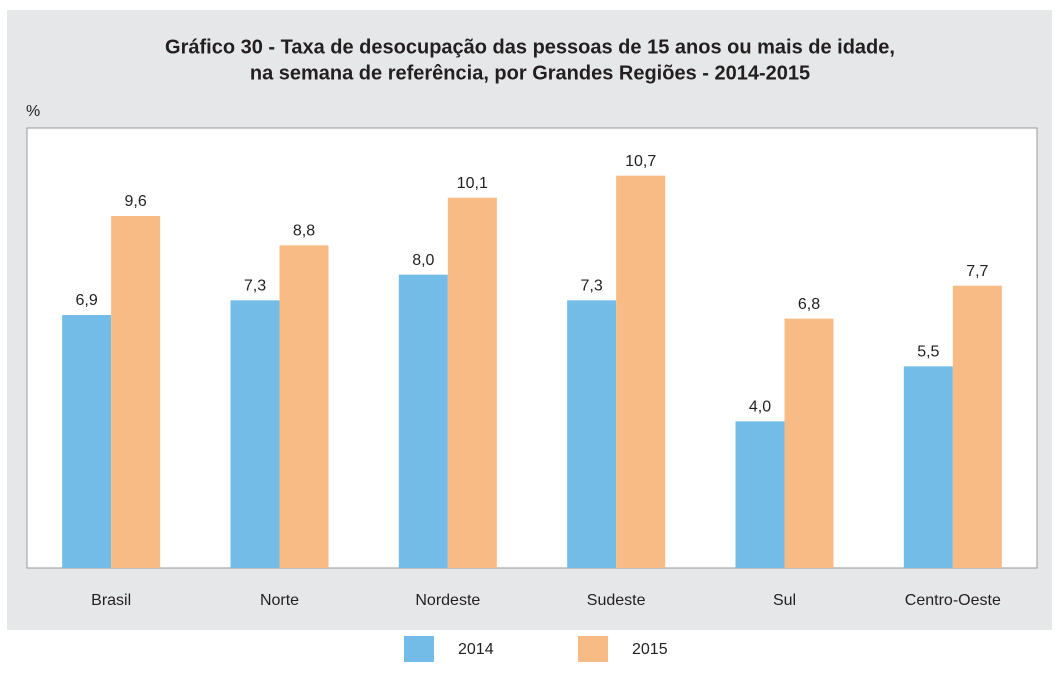  Describe the element at coordinates (111, 600) in the screenshot. I see `x-tick-label: Brasil` at that location.